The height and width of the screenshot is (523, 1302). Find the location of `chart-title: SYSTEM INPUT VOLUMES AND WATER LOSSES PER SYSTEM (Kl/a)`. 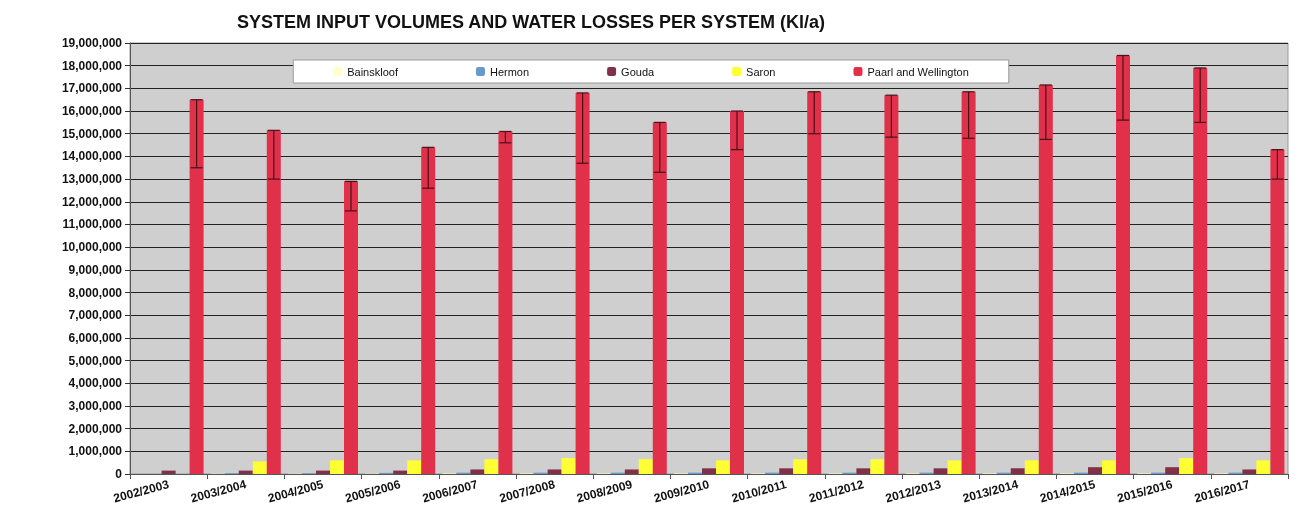

chart-title: SYSTEM INPUT VOLUMES AND WATER LOSSES PER SYSTEM (Kl/a) is located at coordinates (531, 22).